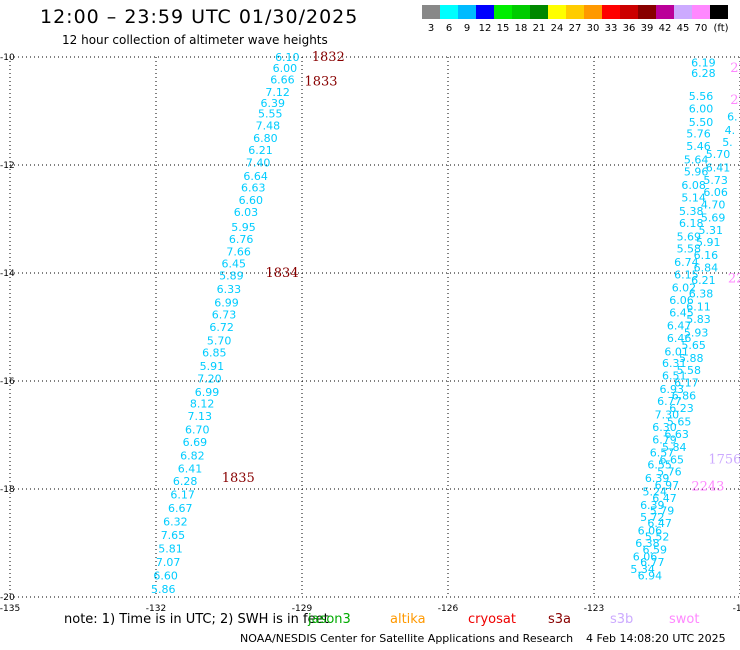 Image resolution: width=740 pixels, height=650 pixels. I want to click on wave-height-value: 5.14, so click(693, 197).